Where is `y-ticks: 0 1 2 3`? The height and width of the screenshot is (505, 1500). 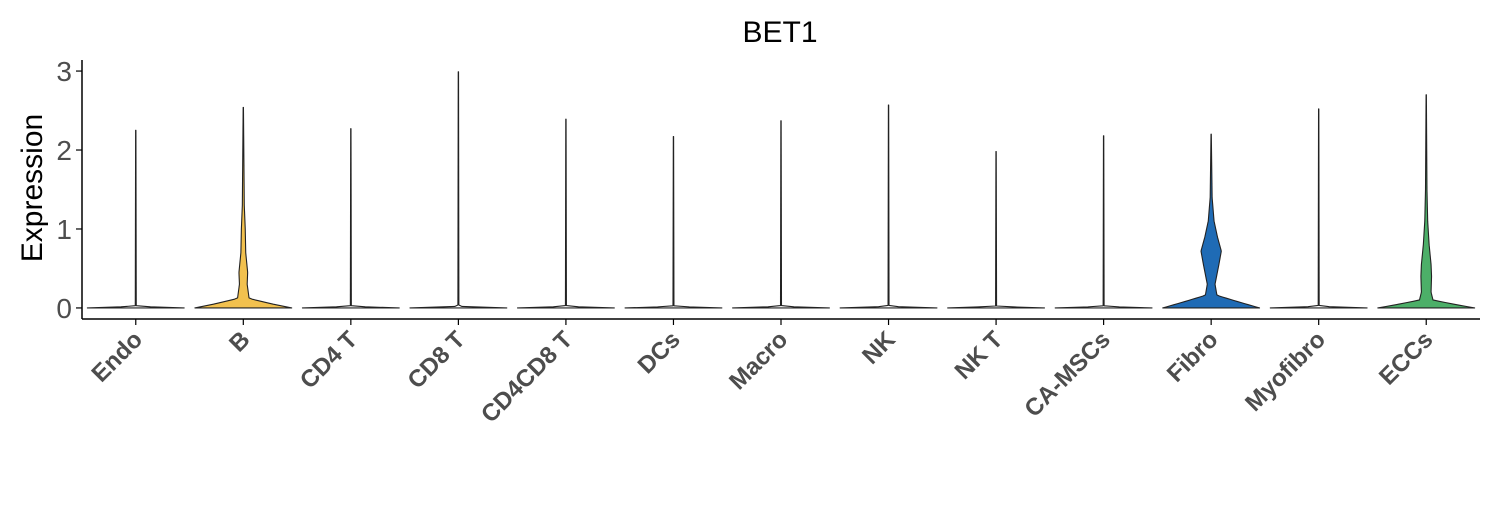
y-ticks: 0 1 2 3 is located at coordinates (69, 190).